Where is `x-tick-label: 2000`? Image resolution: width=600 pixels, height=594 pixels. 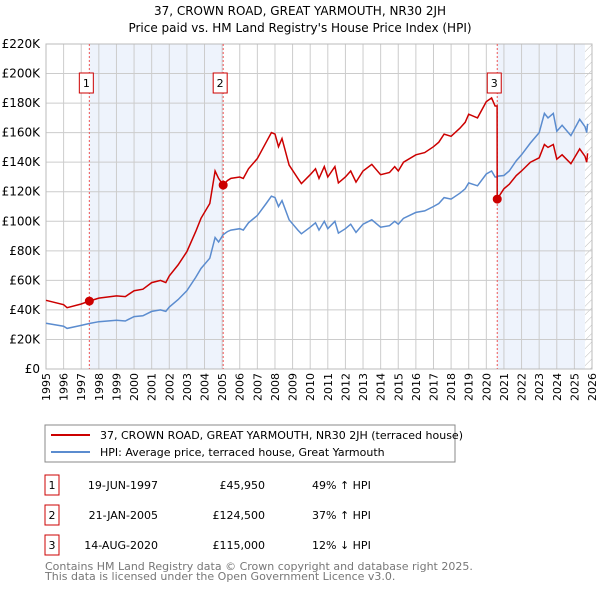
x-tick-label: 2000 is located at coordinates (134, 387).